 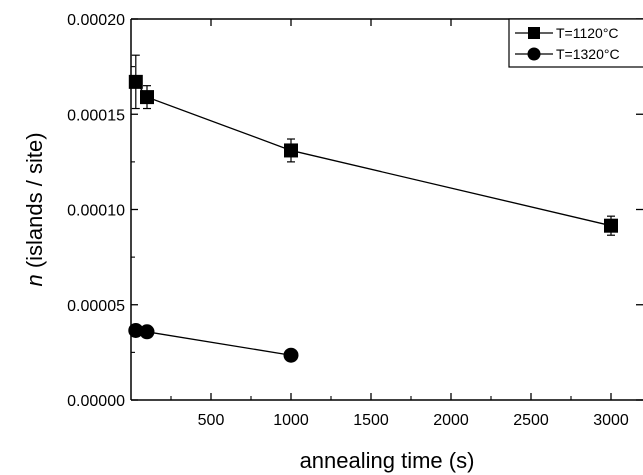 What do you see at coordinates (587, 33) in the screenshot?
I see `legend-label: T=1120°C` at bounding box center [587, 33].